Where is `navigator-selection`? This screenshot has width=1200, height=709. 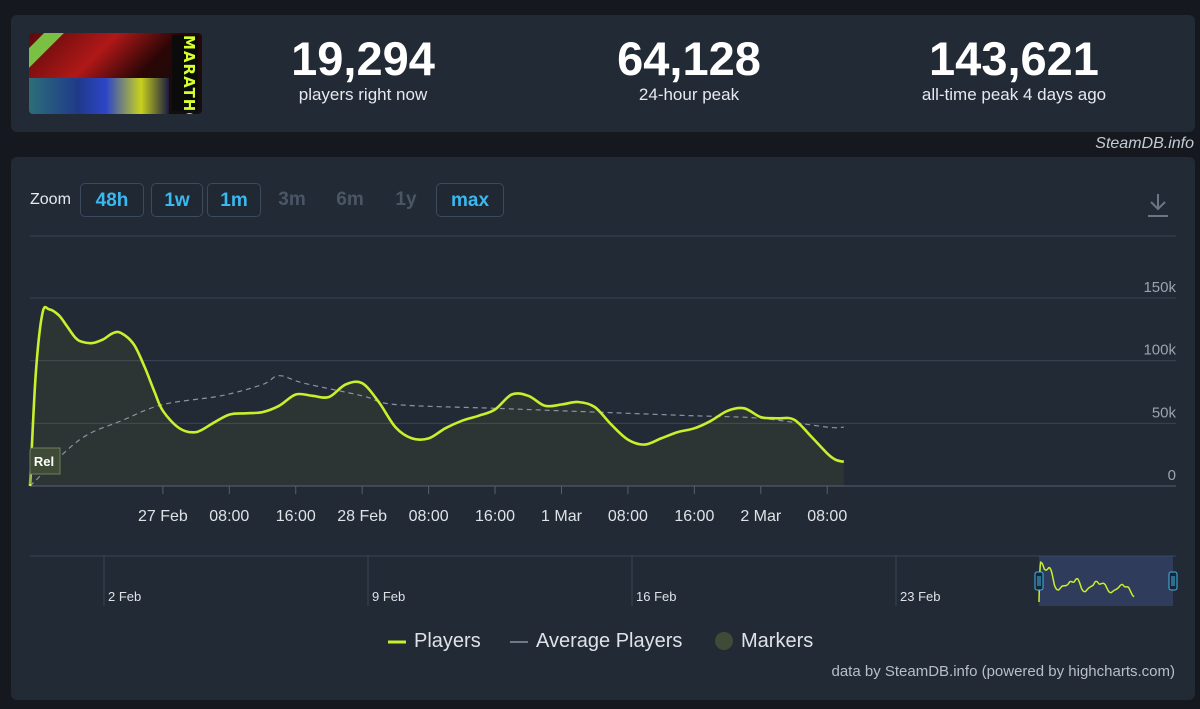 navigator-selection is located at coordinates (1106, 581).